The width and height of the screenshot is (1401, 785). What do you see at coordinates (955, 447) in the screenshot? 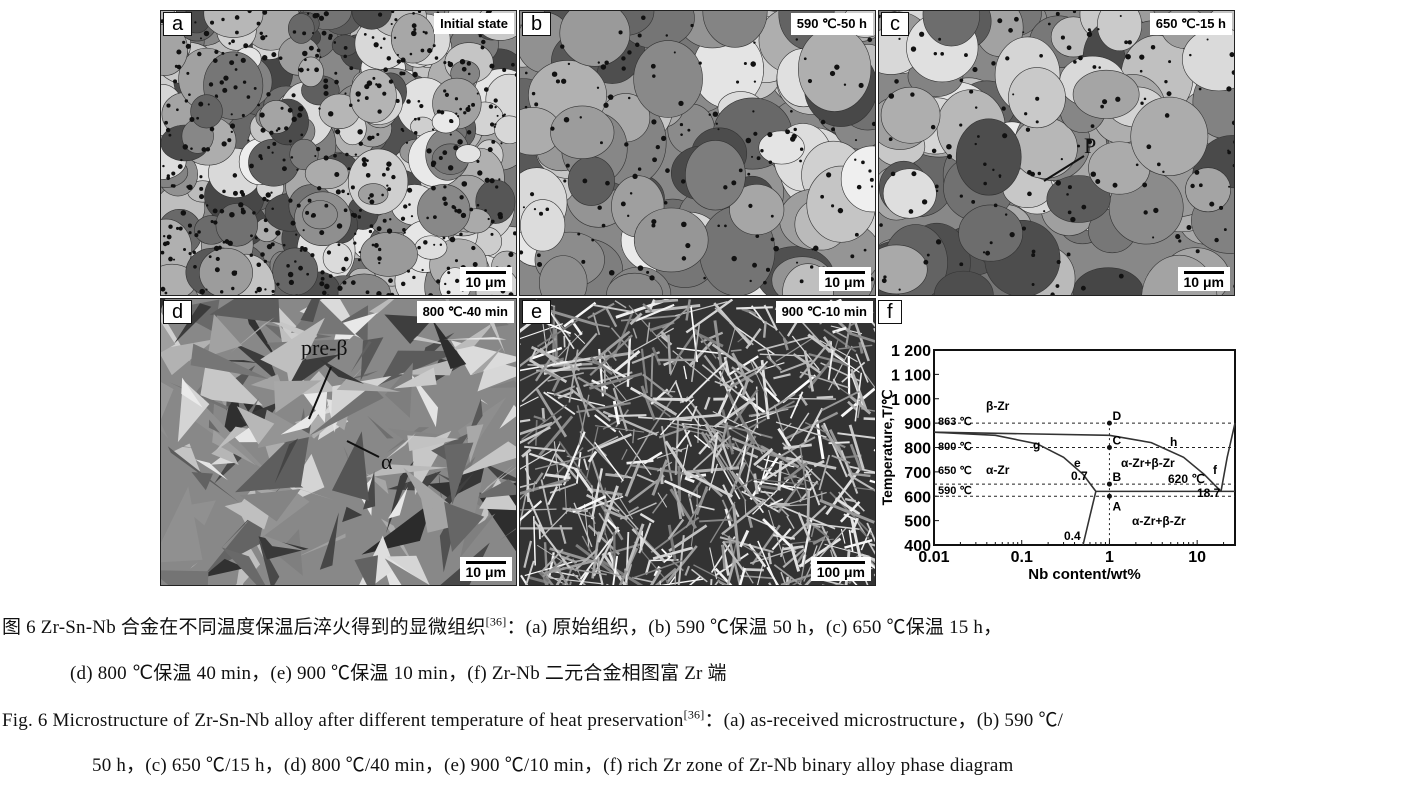
I see `phase-label: 800 ℃` at bounding box center [955, 447].